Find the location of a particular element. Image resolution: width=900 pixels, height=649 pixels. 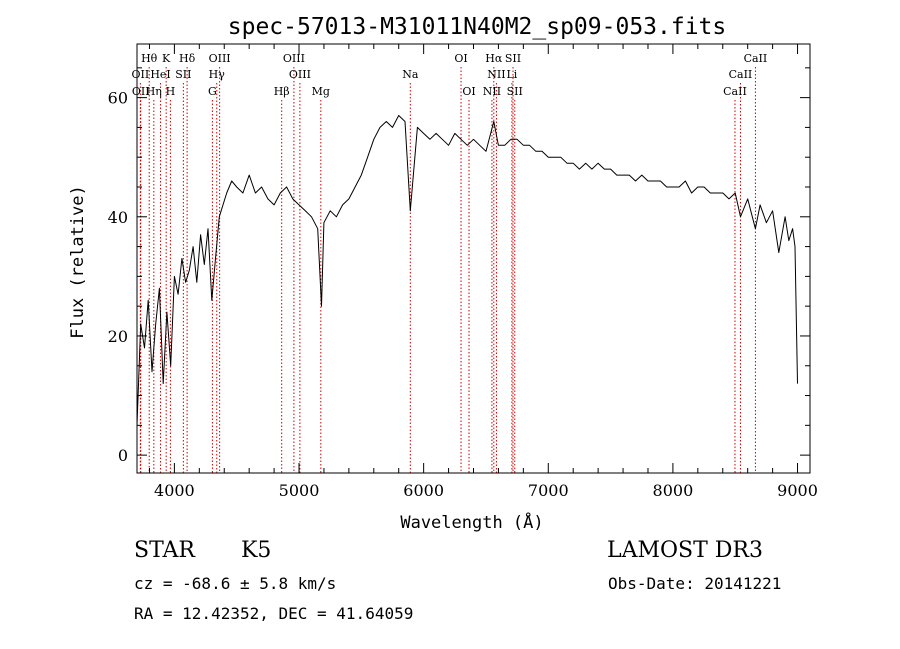

x-tick-label: 9000 is located at coordinates (797, 490).